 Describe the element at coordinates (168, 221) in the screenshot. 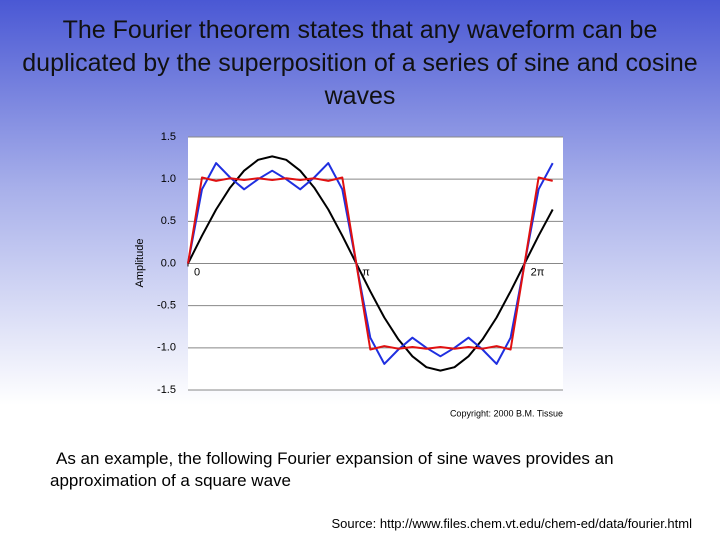

I see `y-tick-label: 0.5` at that location.